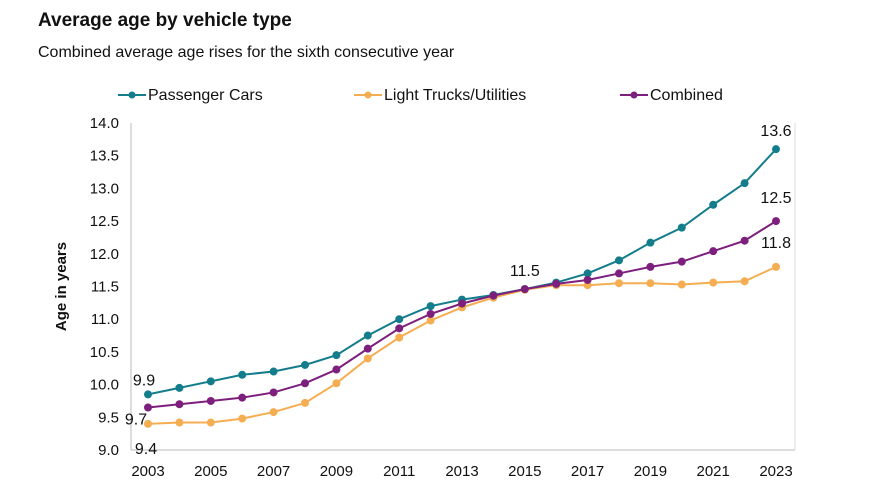  I want to click on x-tick-label: 2013, so click(461, 471).